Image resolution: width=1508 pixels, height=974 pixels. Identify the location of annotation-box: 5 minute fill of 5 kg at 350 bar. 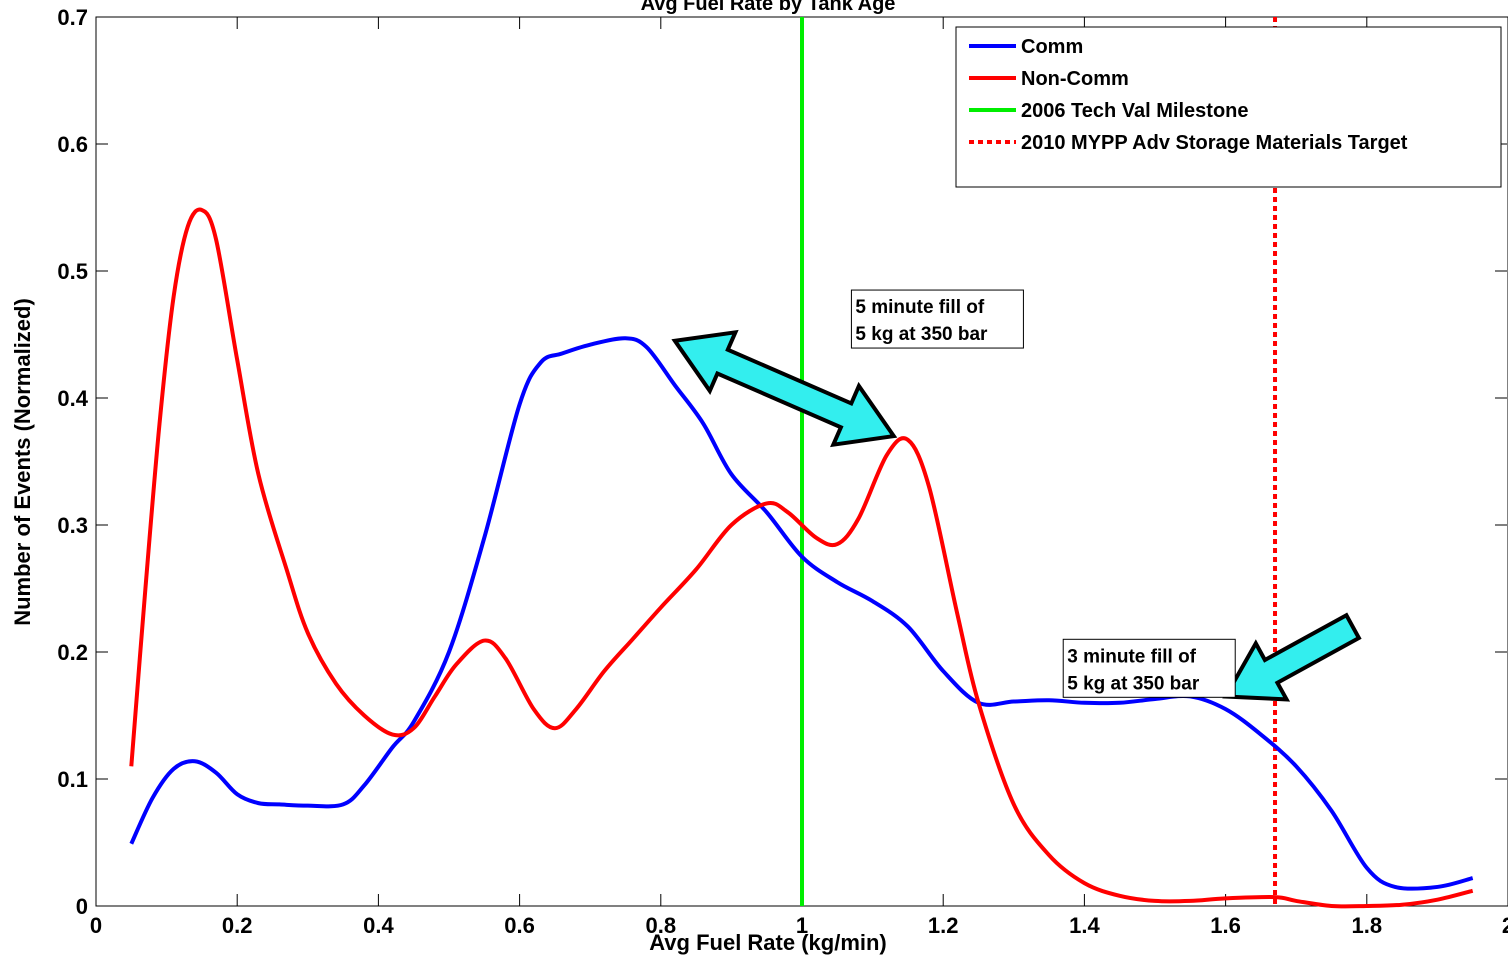
(937, 319).